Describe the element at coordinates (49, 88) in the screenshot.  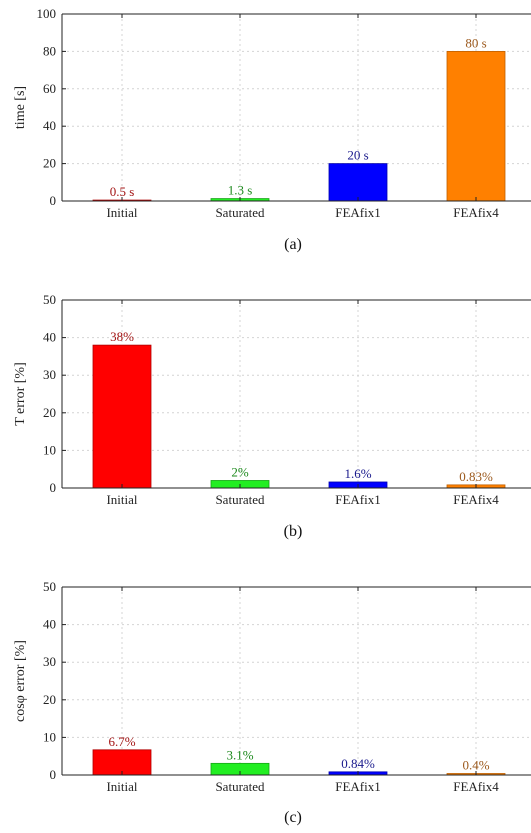
I see `y-tick-label: 60` at that location.